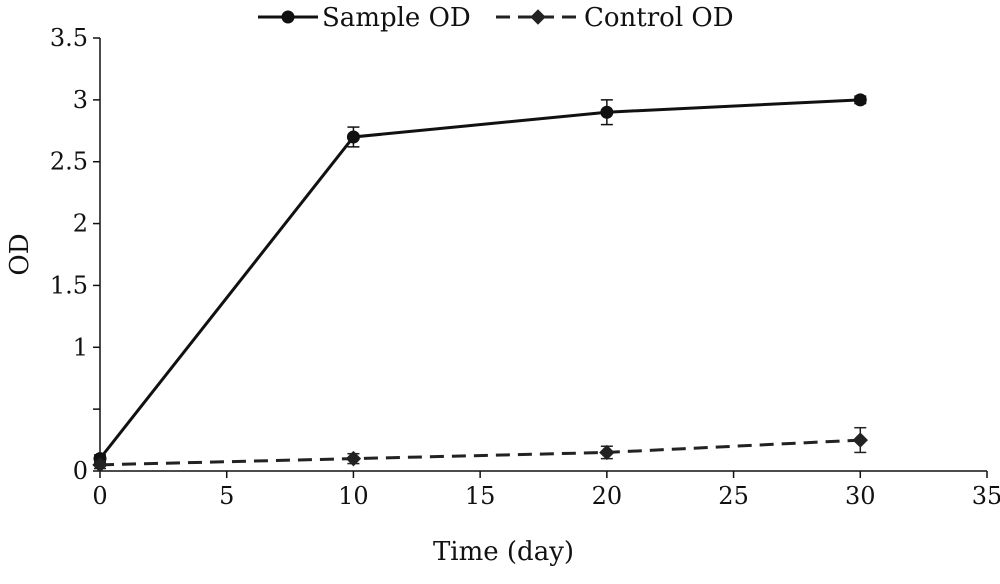 The width and height of the screenshot is (1000, 584). Describe the element at coordinates (20, 254) in the screenshot. I see `y-axis-title: OD` at that location.